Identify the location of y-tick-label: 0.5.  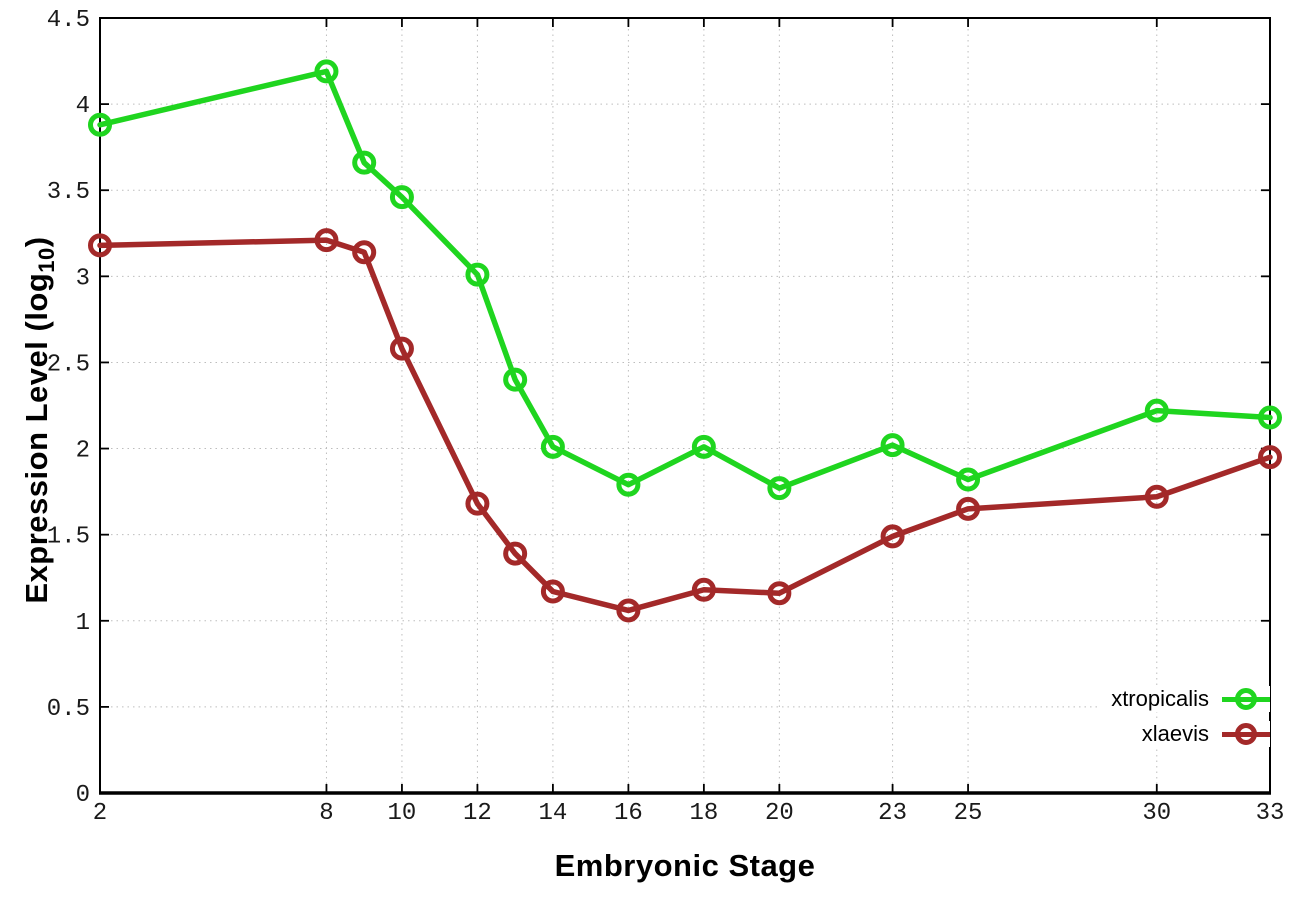
(68, 709).